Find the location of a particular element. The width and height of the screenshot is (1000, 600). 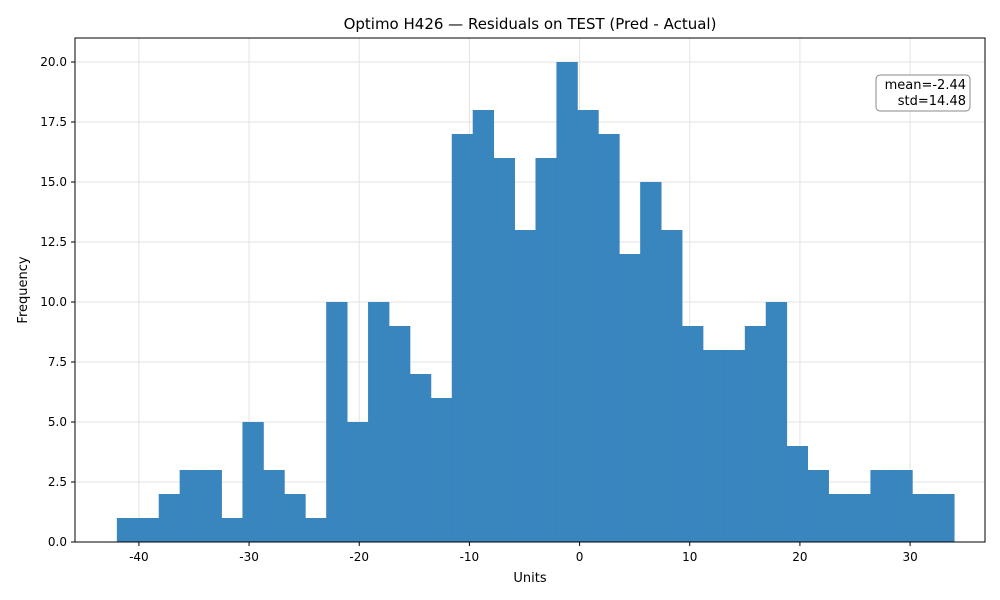

y-tick-label: 10.0 is located at coordinates (53, 302).